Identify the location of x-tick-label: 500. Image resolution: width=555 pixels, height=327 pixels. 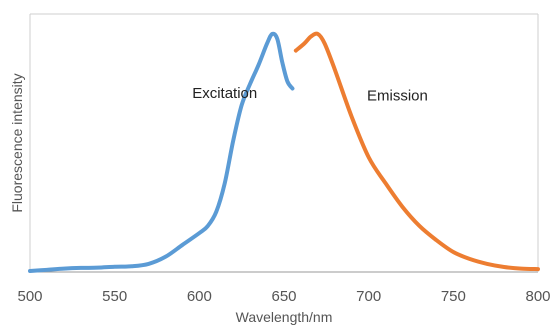
(29, 296).